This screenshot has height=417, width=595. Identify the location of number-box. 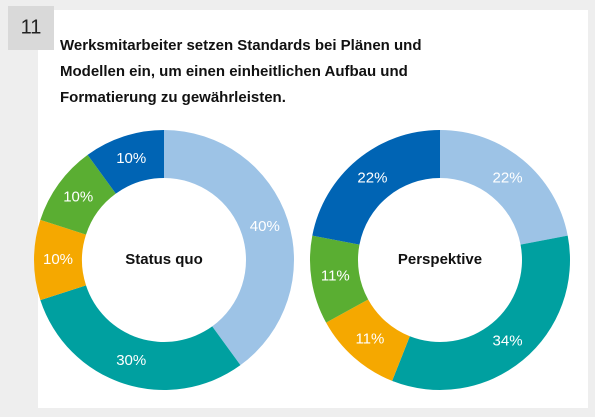
(31, 28).